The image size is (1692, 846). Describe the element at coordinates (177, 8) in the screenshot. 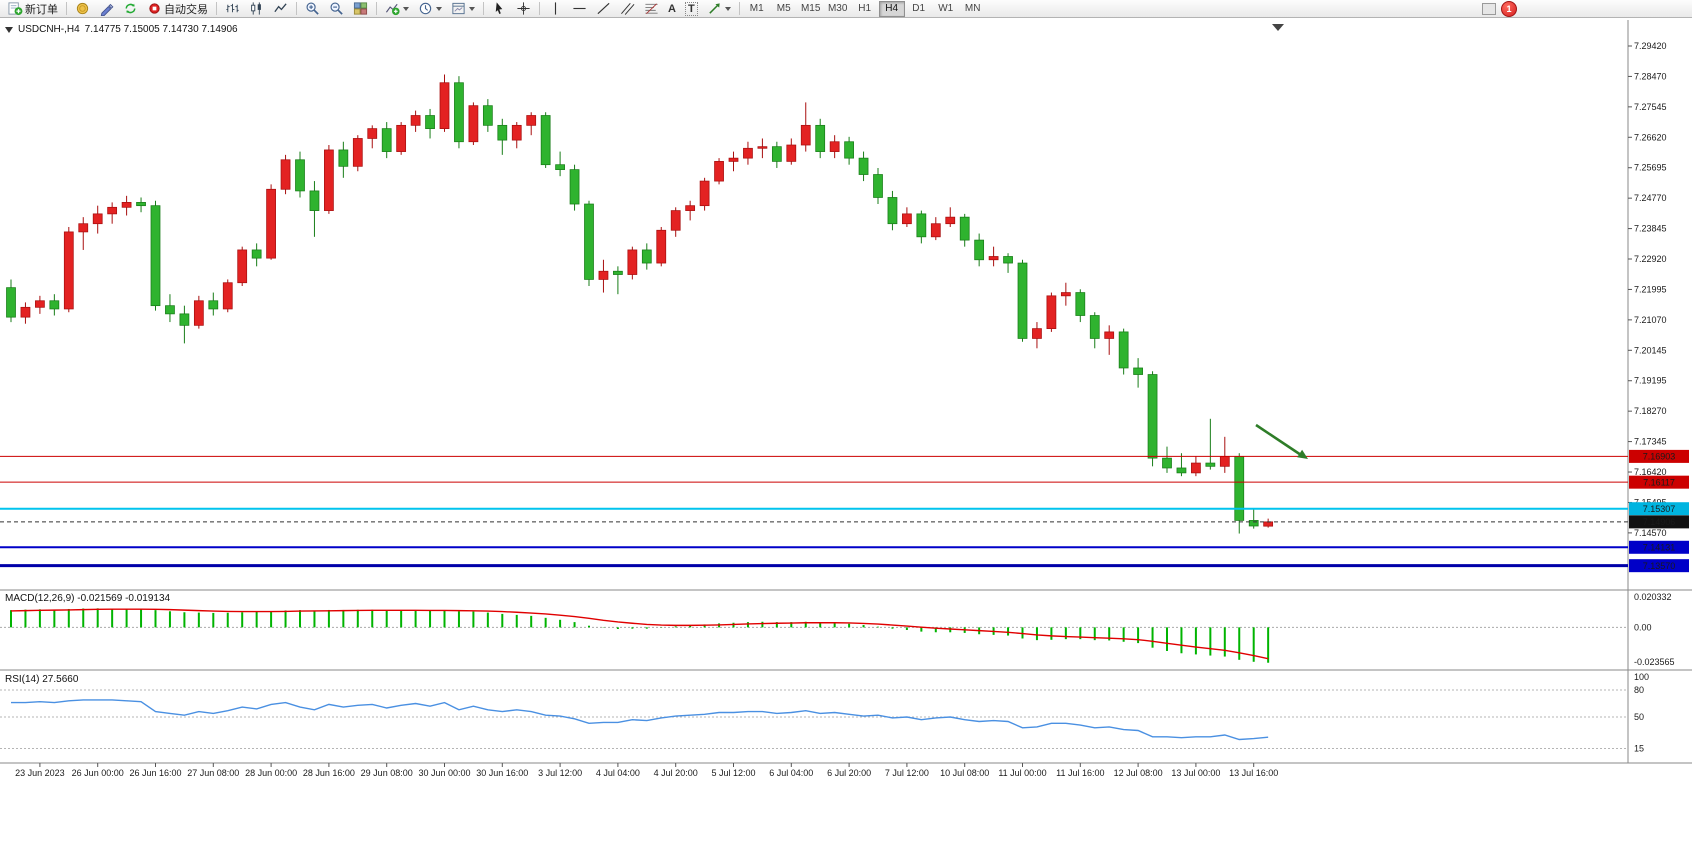

I see `autotrading-button: 自动交易` at that location.